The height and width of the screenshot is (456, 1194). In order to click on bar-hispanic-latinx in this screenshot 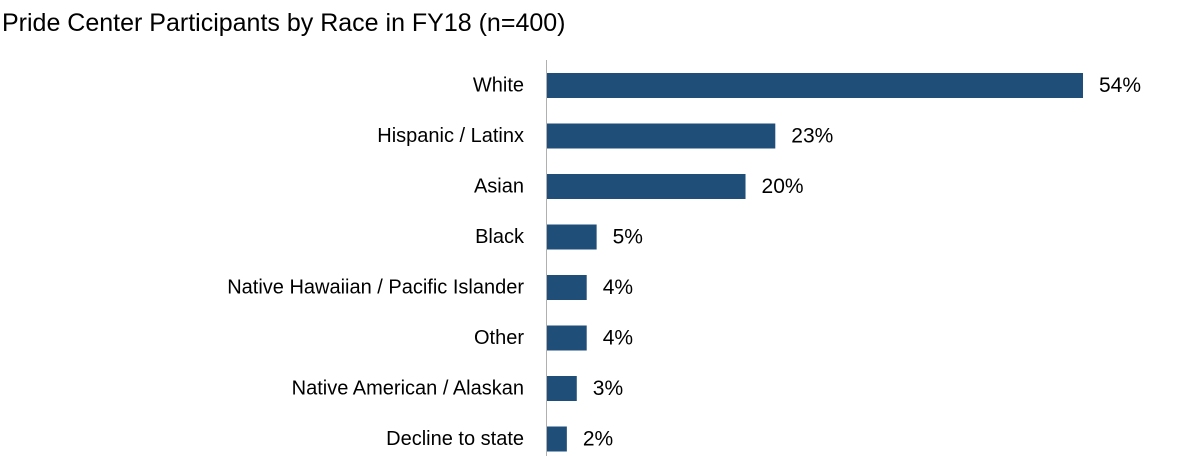, I will do `click(661, 136)`.